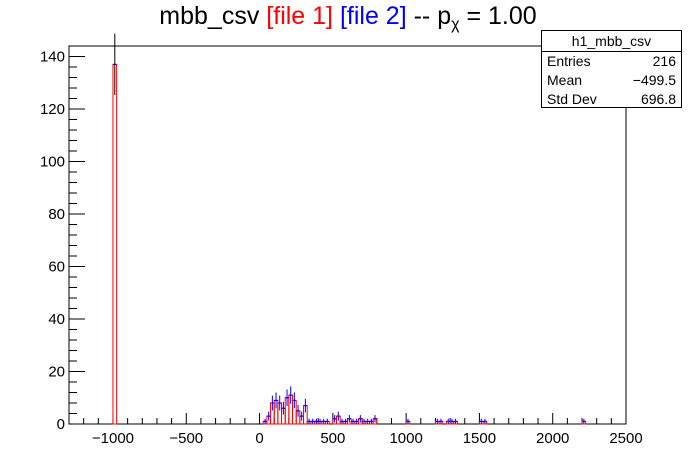  What do you see at coordinates (455, 24) in the screenshot?
I see `title-p-subscript: χ` at bounding box center [455, 24].